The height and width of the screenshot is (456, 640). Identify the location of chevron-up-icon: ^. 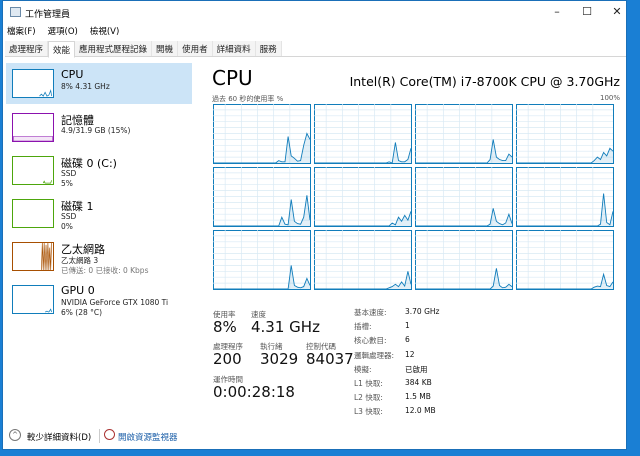
(15, 435).